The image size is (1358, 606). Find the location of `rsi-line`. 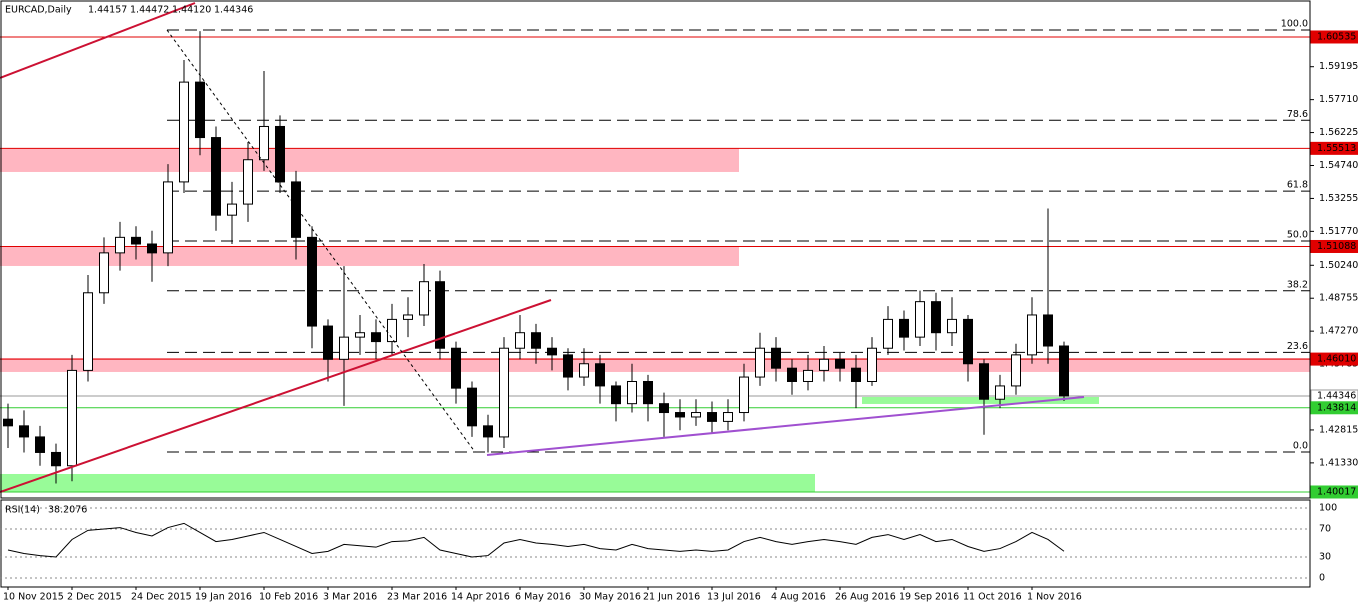

rsi-line is located at coordinates (536, 540).